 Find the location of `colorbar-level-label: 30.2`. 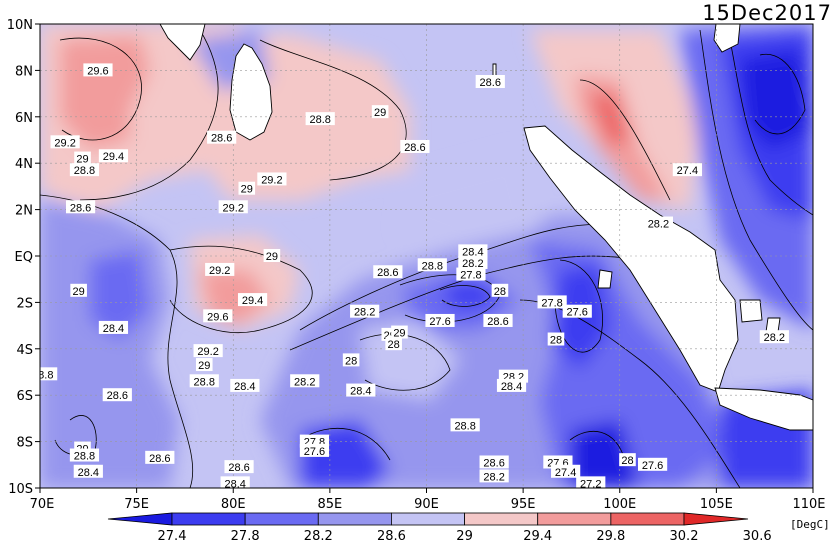

colorbar-level-label: 30.2 is located at coordinates (684, 536).